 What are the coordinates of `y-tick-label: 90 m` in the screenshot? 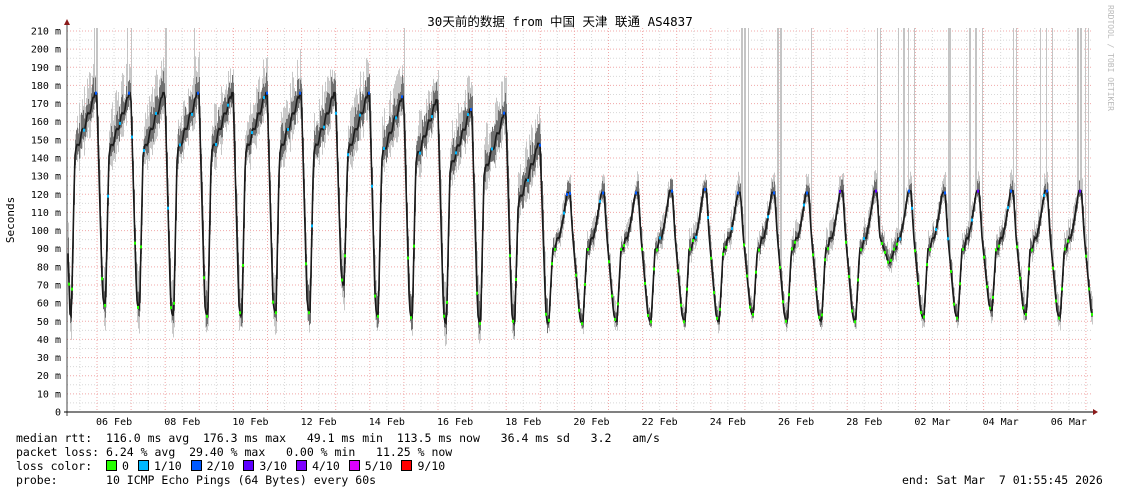 It's located at (49, 249).